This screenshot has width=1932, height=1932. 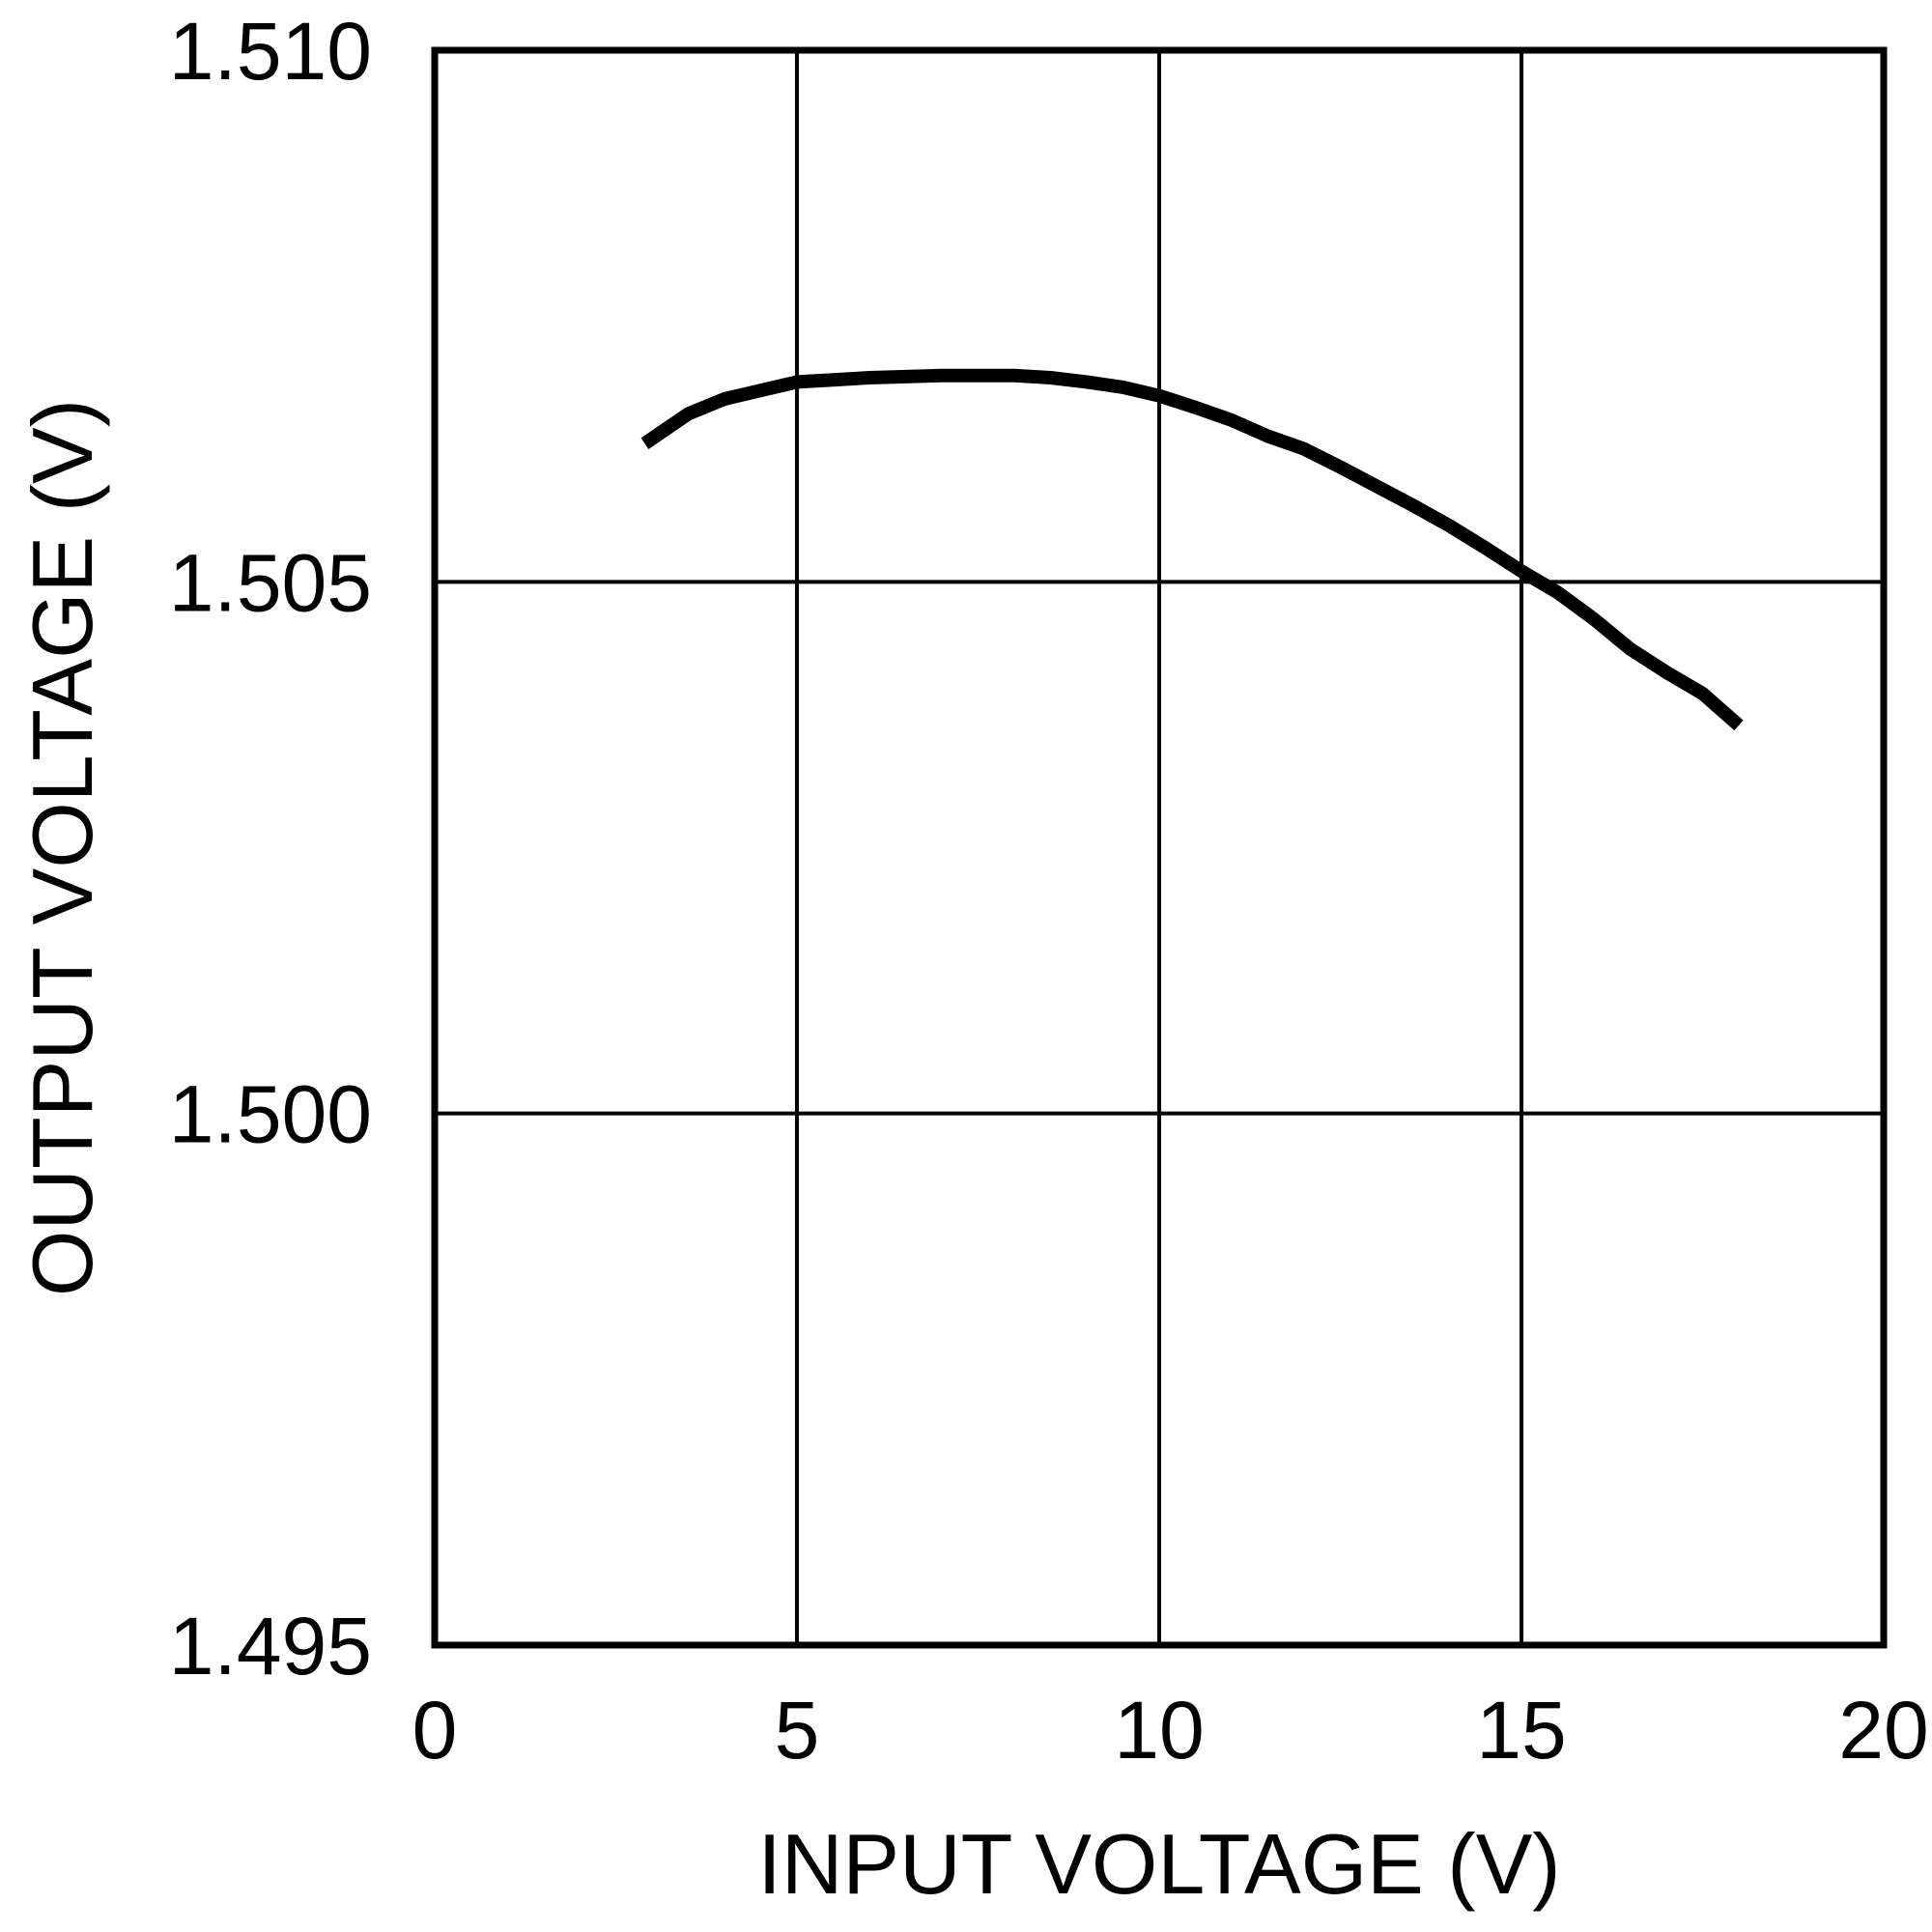 I want to click on y-tick-label: 1.500, so click(x=270, y=1114).